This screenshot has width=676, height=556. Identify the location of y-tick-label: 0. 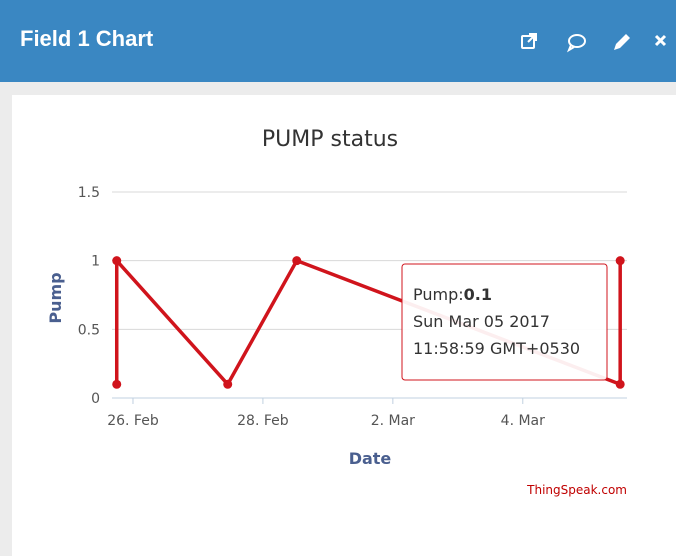
(95, 399).